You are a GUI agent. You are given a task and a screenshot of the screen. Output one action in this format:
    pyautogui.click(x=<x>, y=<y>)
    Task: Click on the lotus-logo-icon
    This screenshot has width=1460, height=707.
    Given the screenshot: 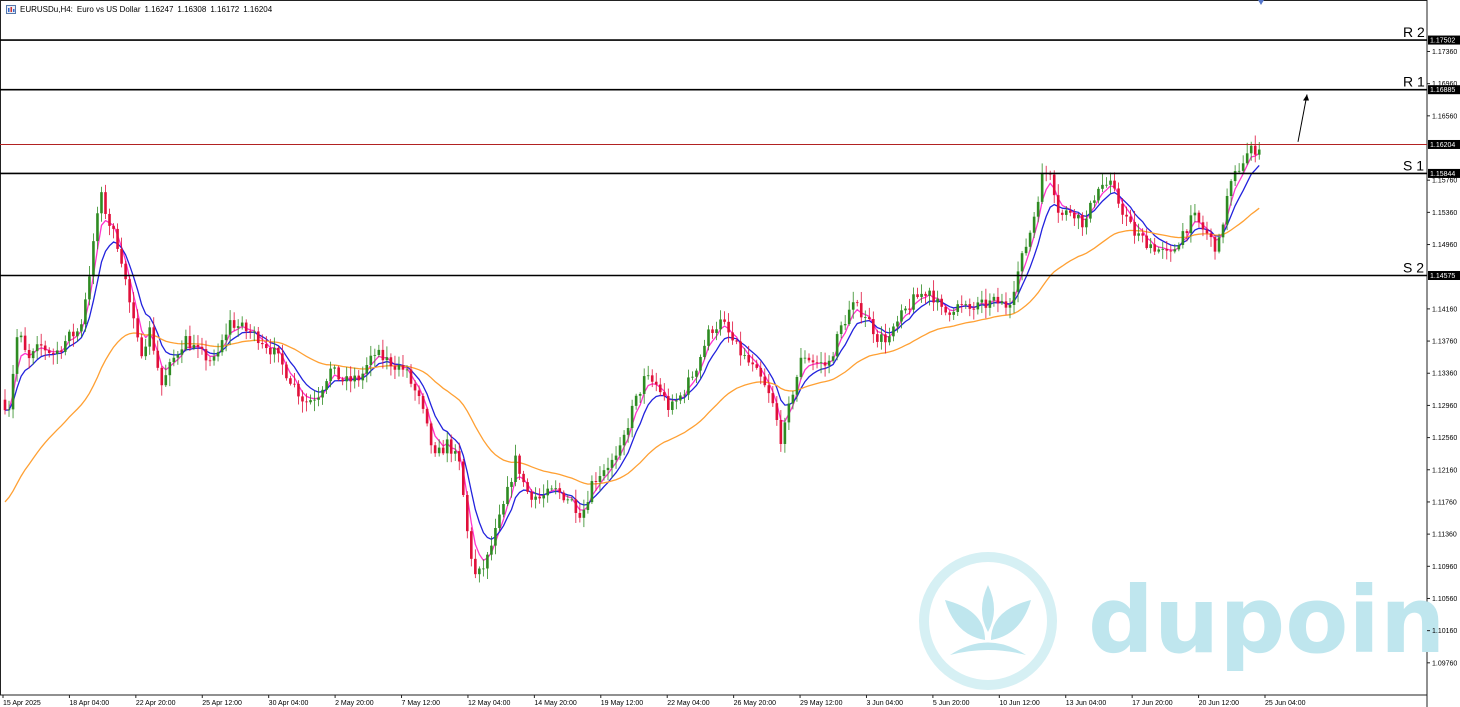 What is the action you would take?
    pyautogui.click(x=988, y=621)
    